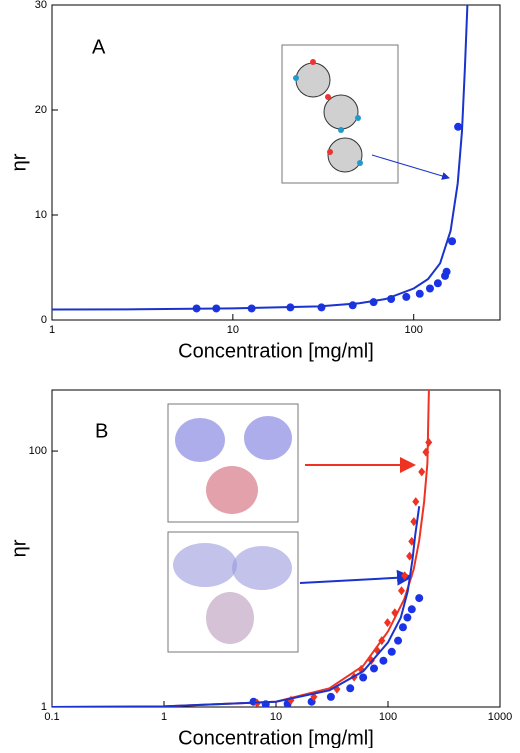  Describe the element at coordinates (365, 114) in the screenshot. I see `inset-a` at that location.